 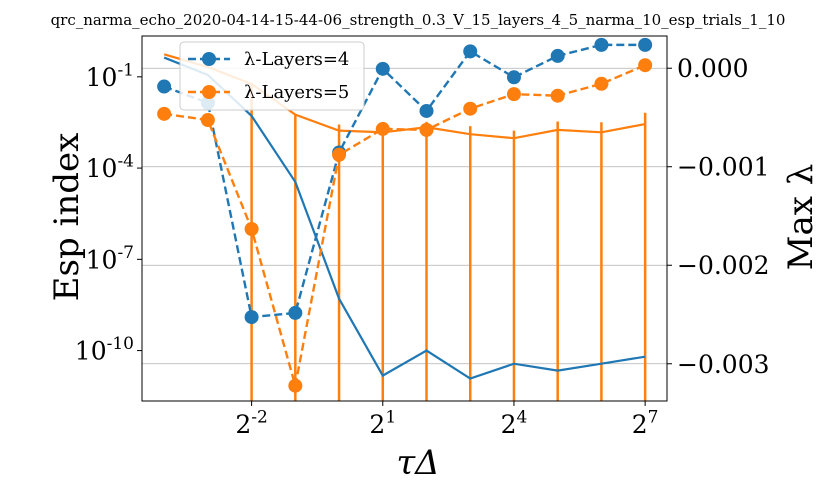 What do you see at coordinates (713, 68) in the screenshot?
I see `y-right-tick-label-0: 0.000` at bounding box center [713, 68].